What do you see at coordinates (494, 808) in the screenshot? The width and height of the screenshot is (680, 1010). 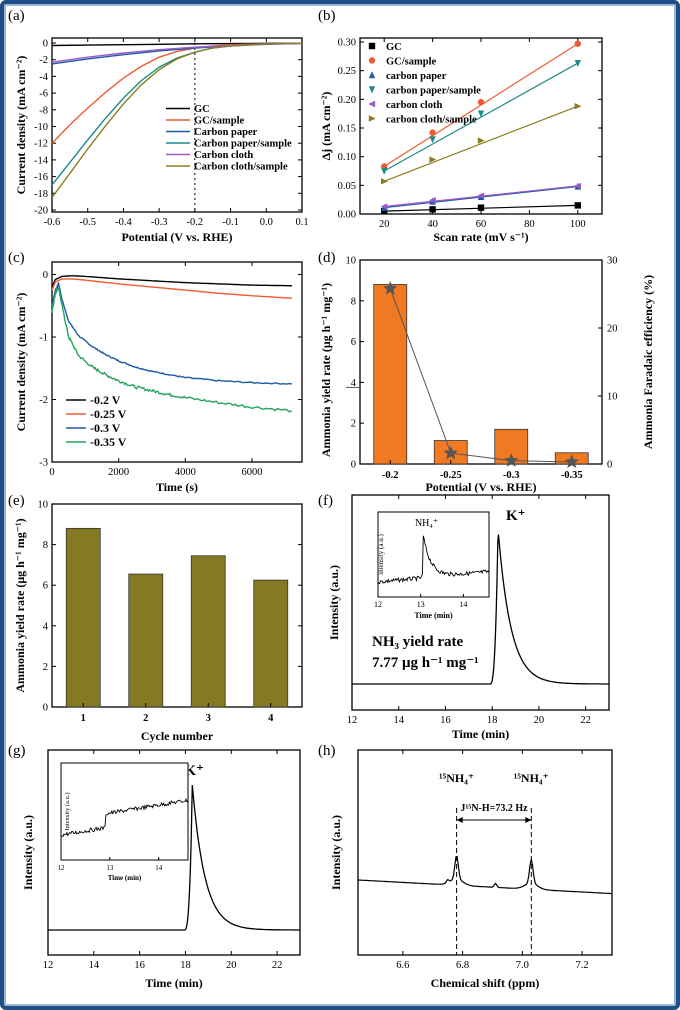 I see `coupling-label: J¹⁵N-H=73.2 Hz` at bounding box center [494, 808].